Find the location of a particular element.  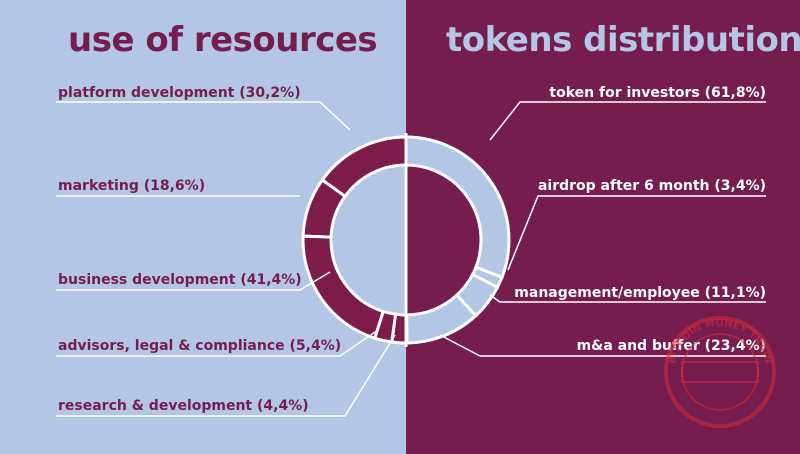

tokens-distribution-title: tokens distribution is located at coordinates (623, 40).